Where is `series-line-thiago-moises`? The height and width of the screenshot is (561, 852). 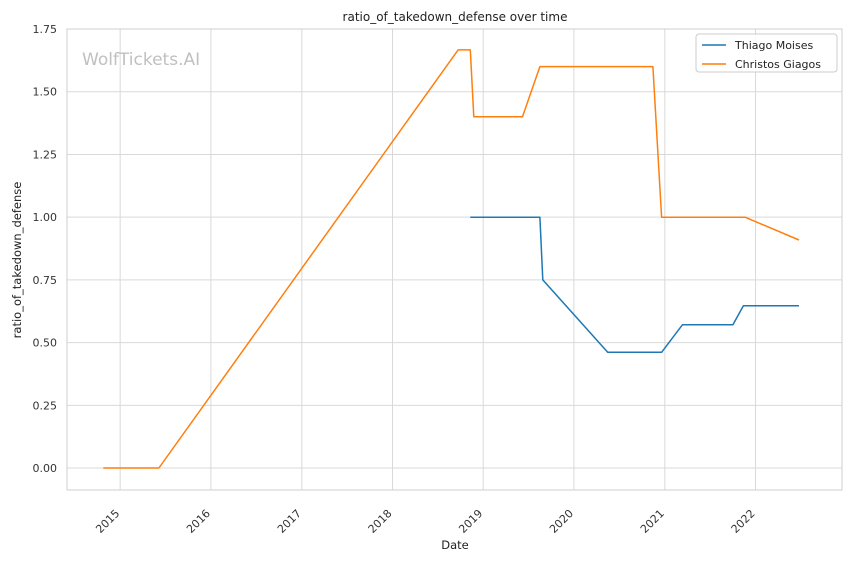 series-line-thiago-moises is located at coordinates (634, 285).